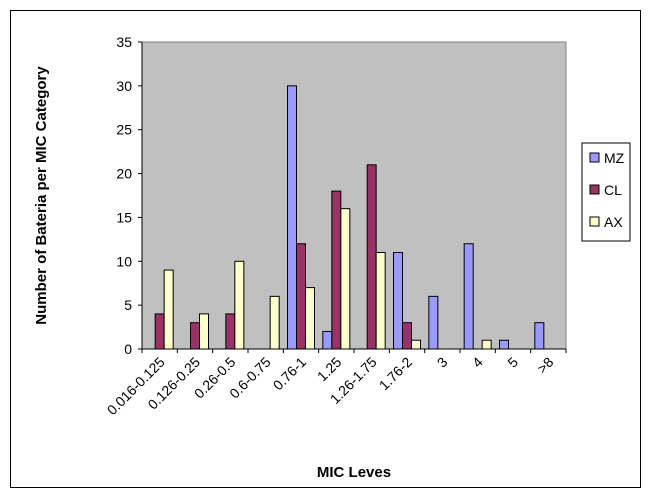 This screenshot has height=490, width=652. Describe the element at coordinates (124, 217) in the screenshot. I see `y-tick-label: 15` at that location.